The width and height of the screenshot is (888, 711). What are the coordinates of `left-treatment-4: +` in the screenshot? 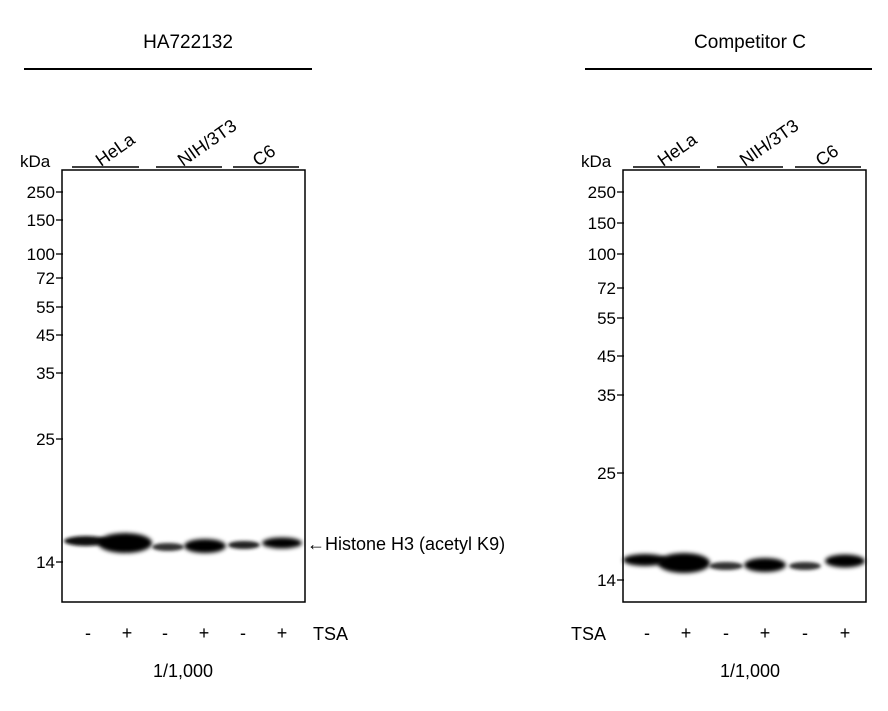 It's located at (204, 633).